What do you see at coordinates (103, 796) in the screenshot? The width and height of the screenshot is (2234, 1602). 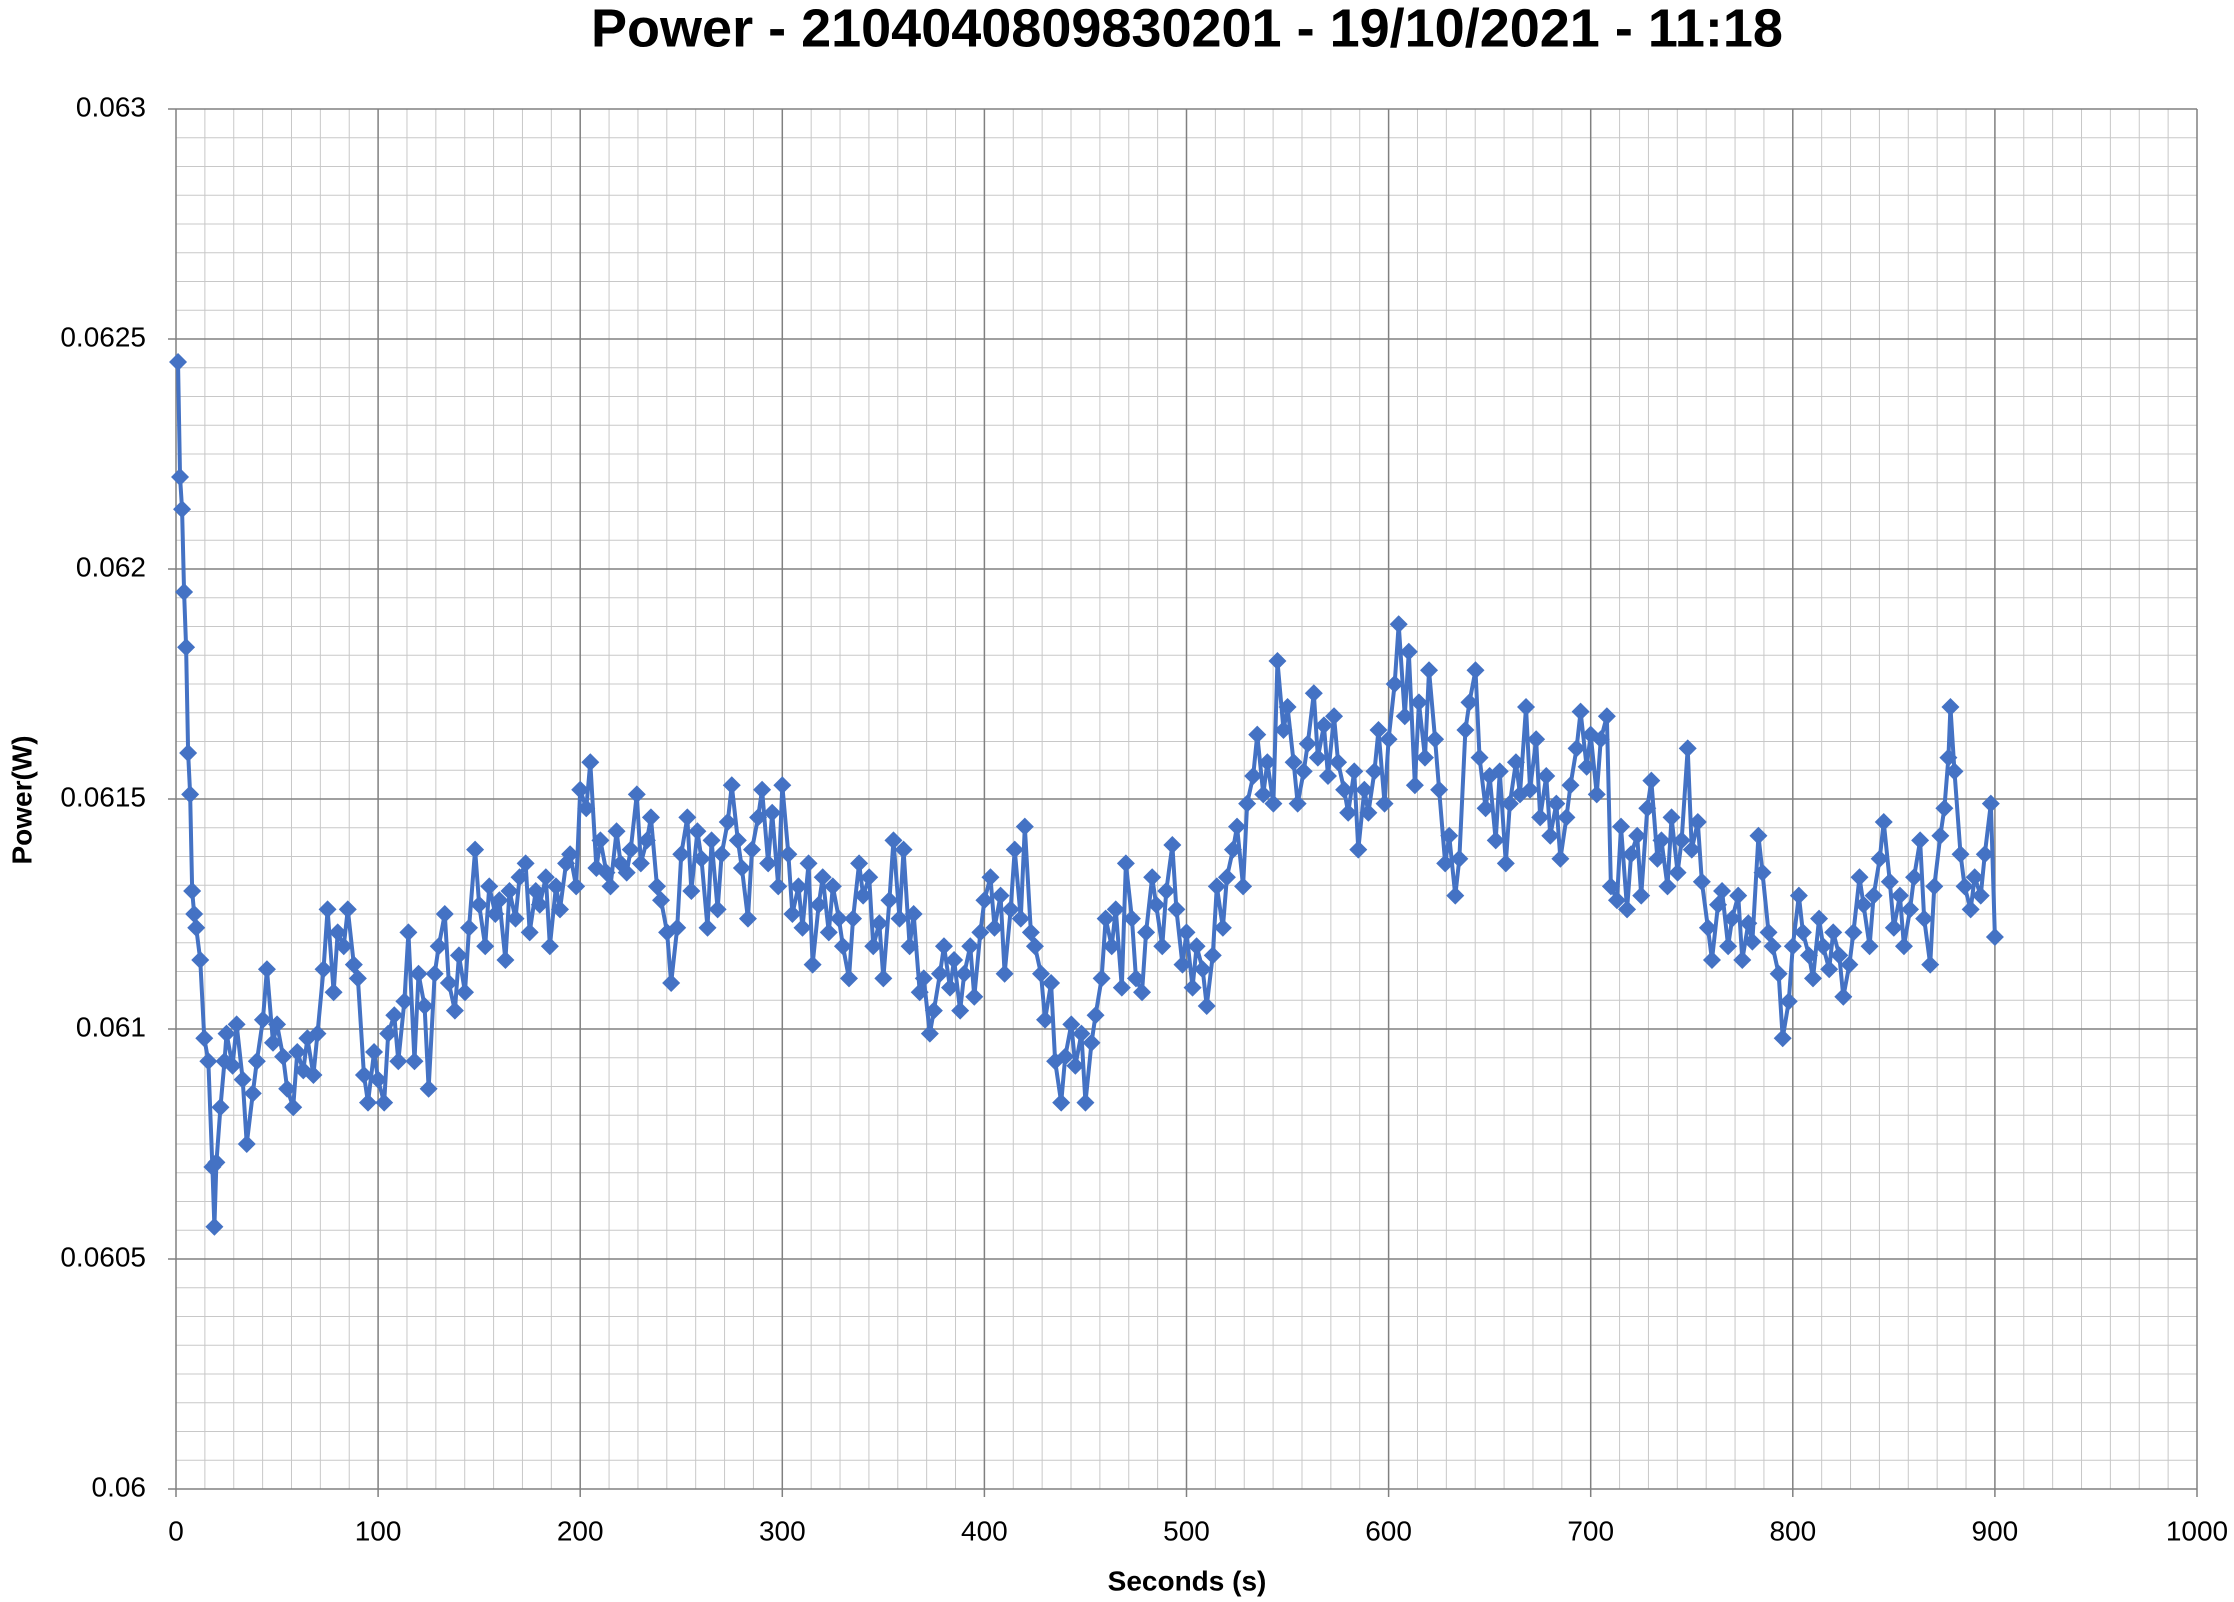 I see `y-tick-label: 0.0615` at bounding box center [103, 796].